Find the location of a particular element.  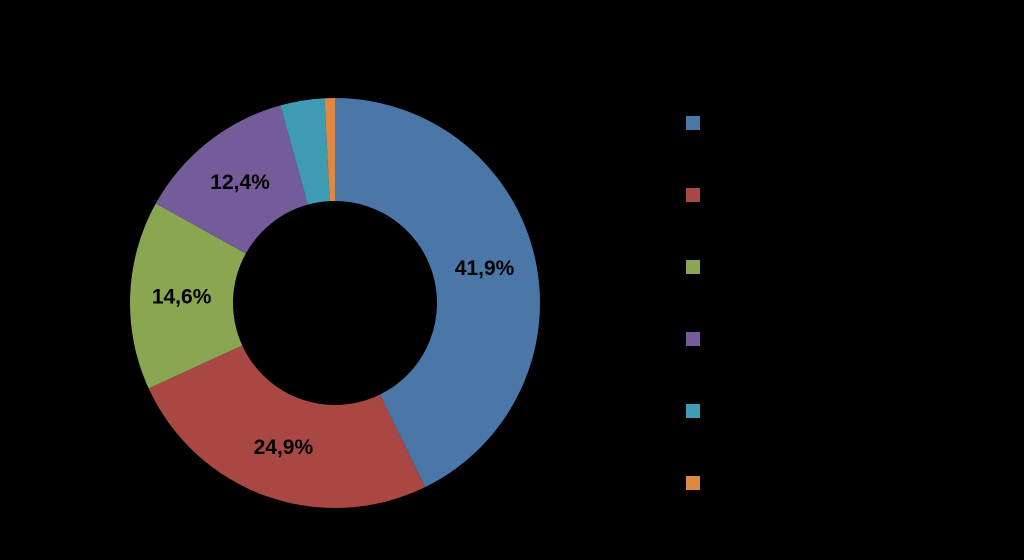

slice-data-label-3: 14,6% is located at coordinates (182, 297).